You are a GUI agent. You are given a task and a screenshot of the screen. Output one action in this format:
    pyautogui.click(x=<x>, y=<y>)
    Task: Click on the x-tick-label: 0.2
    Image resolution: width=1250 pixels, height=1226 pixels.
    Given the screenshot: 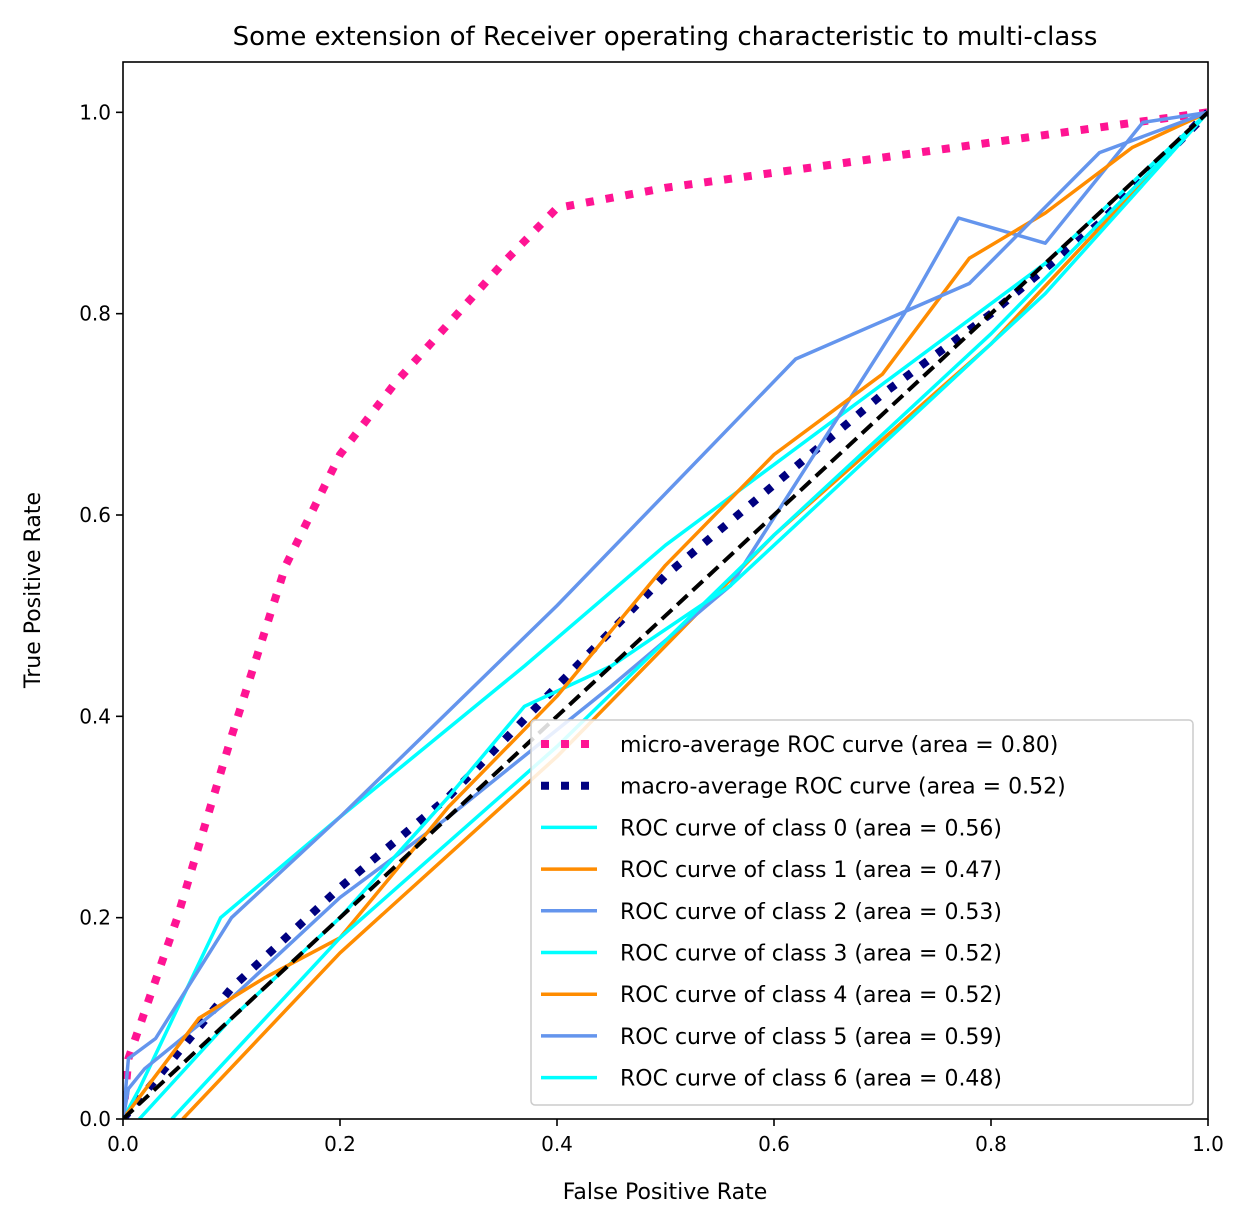 What is the action you would take?
    pyautogui.click(x=340, y=1144)
    